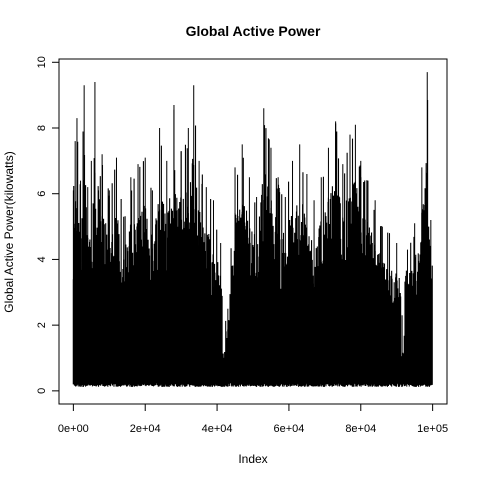  I want to click on x-tick-label: 0e+00, so click(73, 429).